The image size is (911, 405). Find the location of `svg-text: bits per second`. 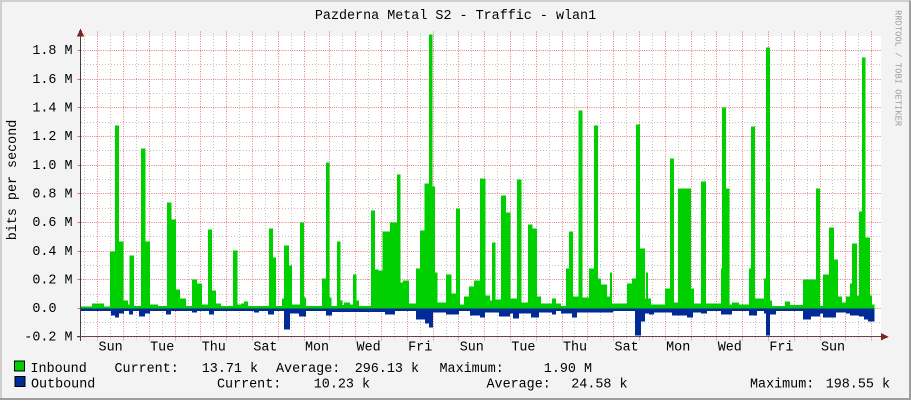

svg-text: bits per second is located at coordinates (13, 180).